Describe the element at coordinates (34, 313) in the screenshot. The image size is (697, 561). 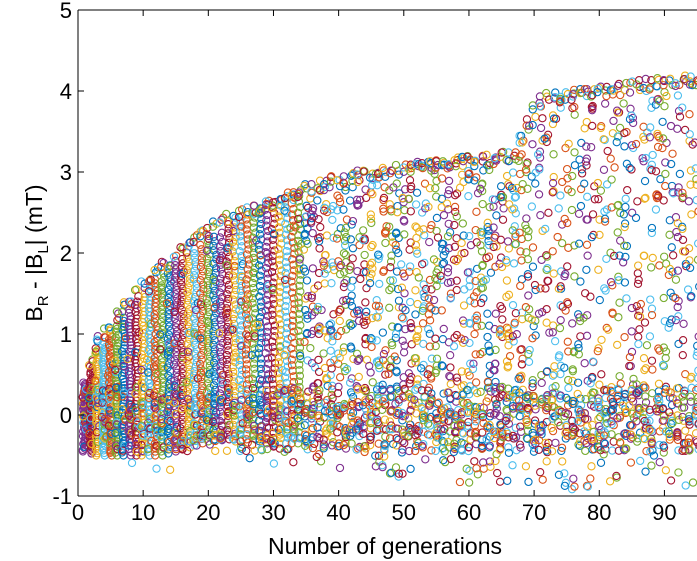
I see `y-axis-label-base: B` at that location.